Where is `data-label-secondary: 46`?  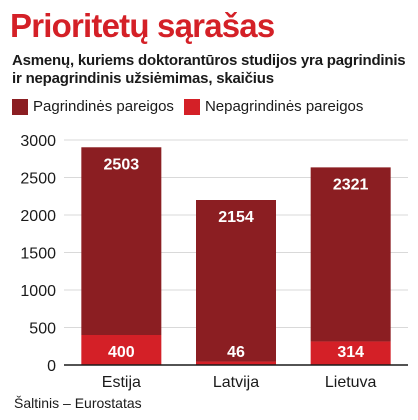
data-label-secondary: 46 is located at coordinates (236, 352).